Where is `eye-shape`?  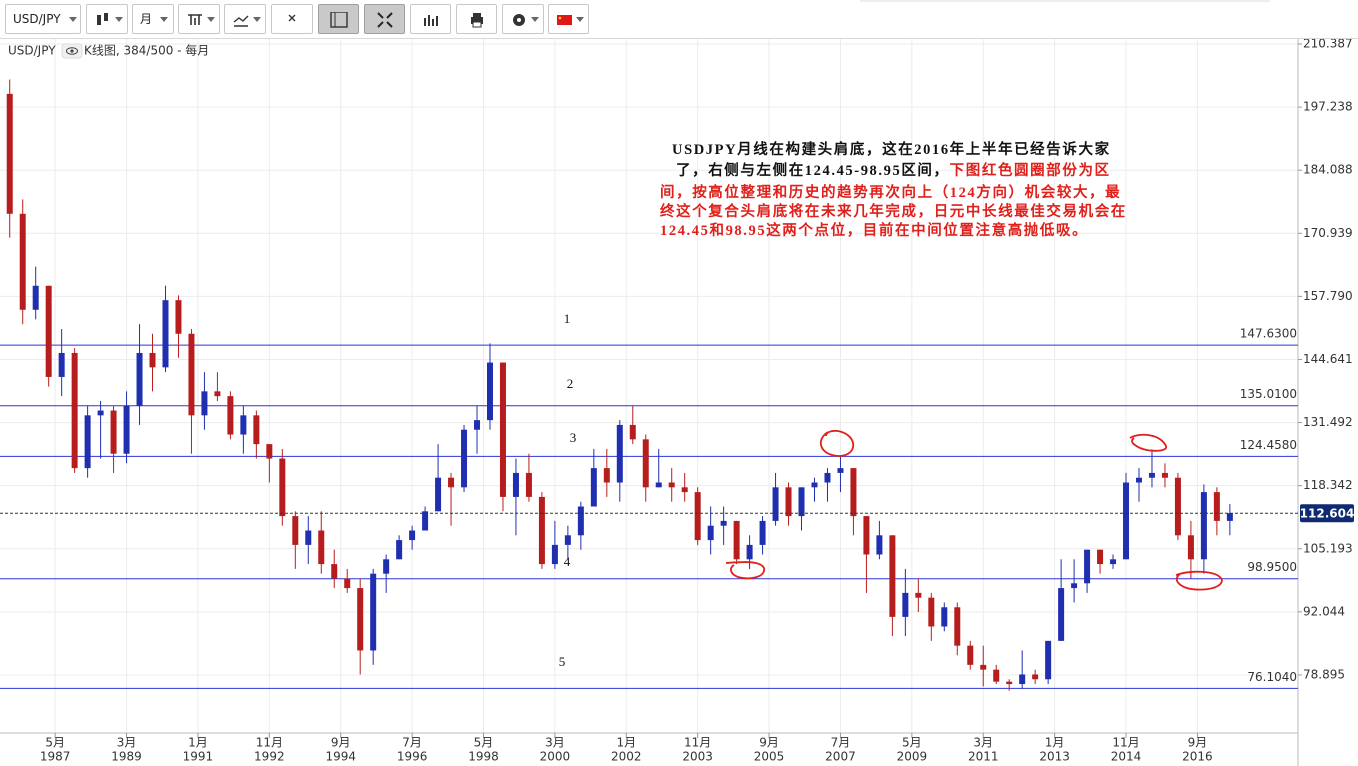
eye-shape is located at coordinates (72, 51).